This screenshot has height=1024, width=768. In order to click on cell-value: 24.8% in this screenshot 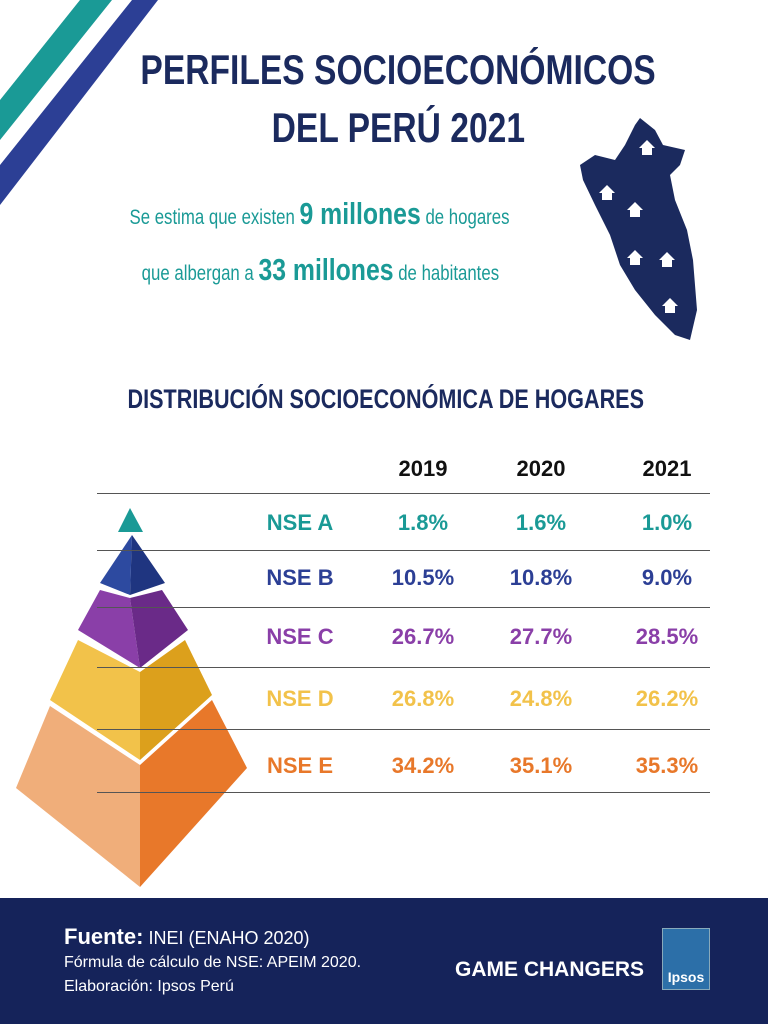, I will do `click(541, 698)`.